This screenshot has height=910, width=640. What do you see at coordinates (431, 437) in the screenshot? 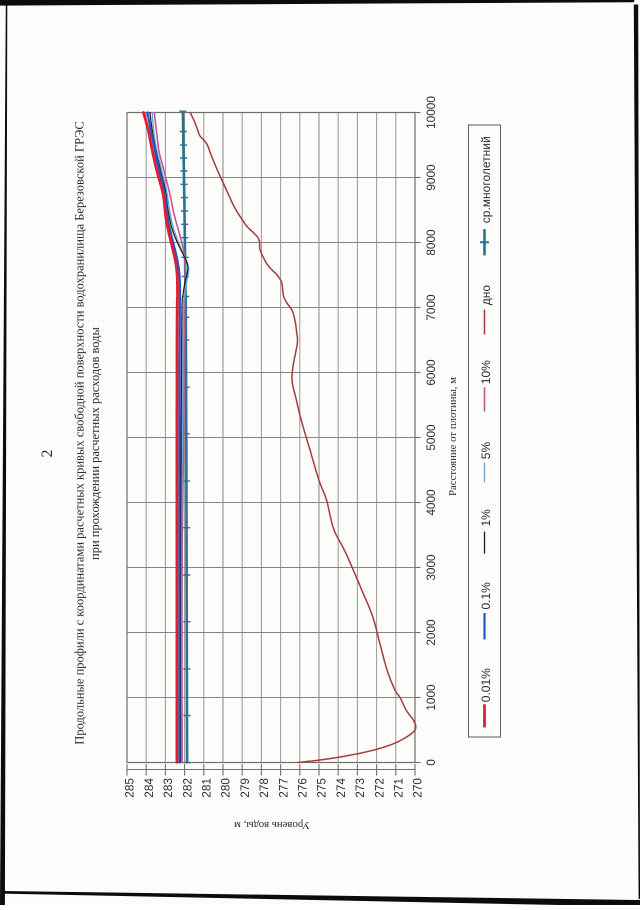
I see `svg-text: 5000` at bounding box center [431, 437].